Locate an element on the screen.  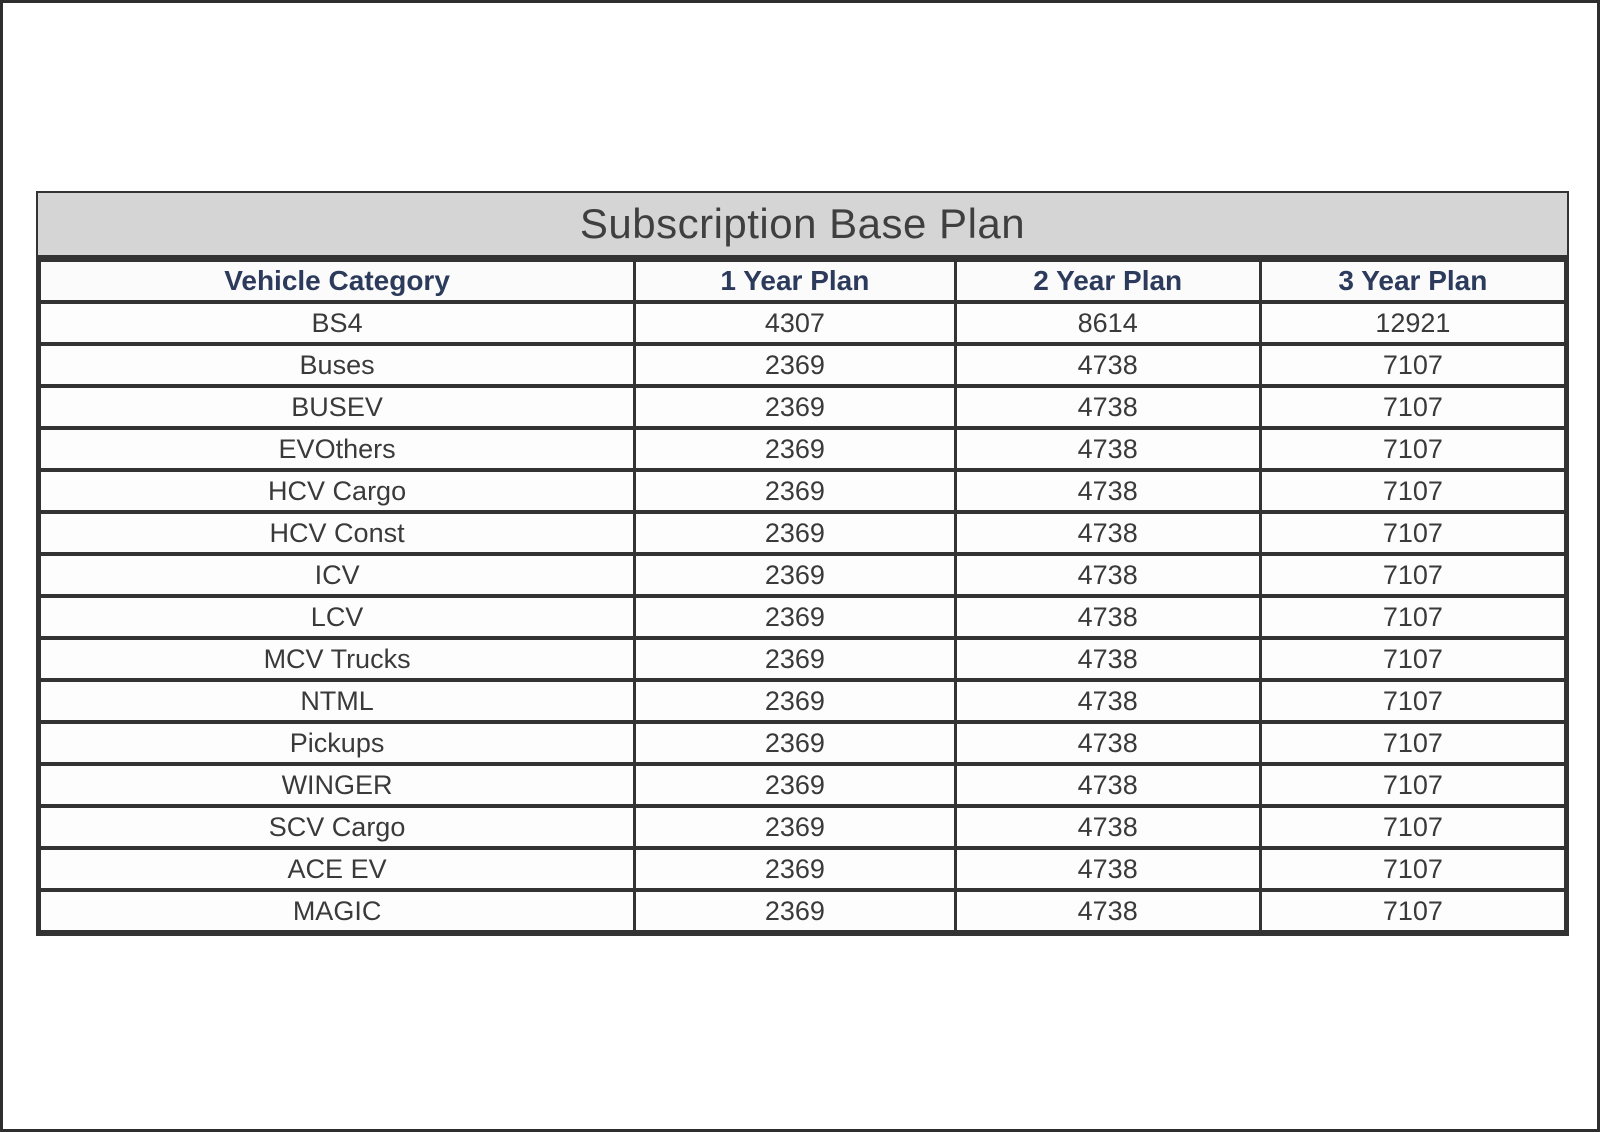
vehicle-category-cell: BS4 is located at coordinates (337, 323).